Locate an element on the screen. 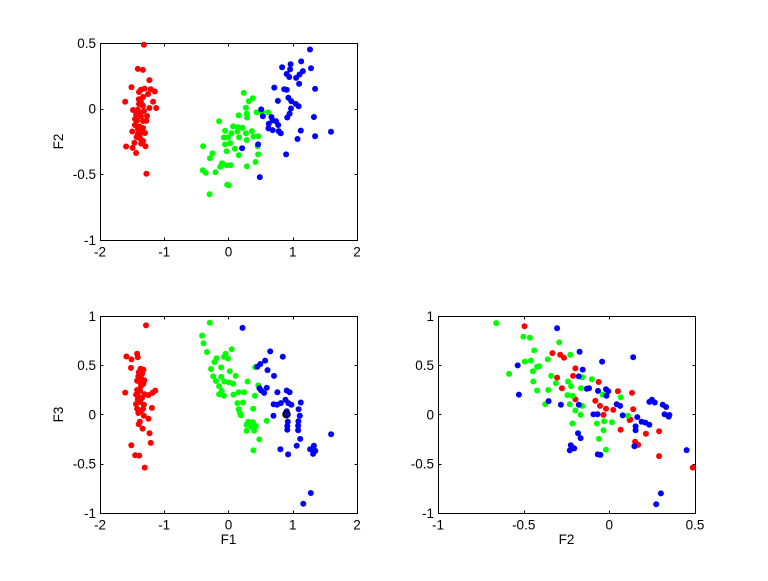  svg-text: F1 is located at coordinates (229, 539).